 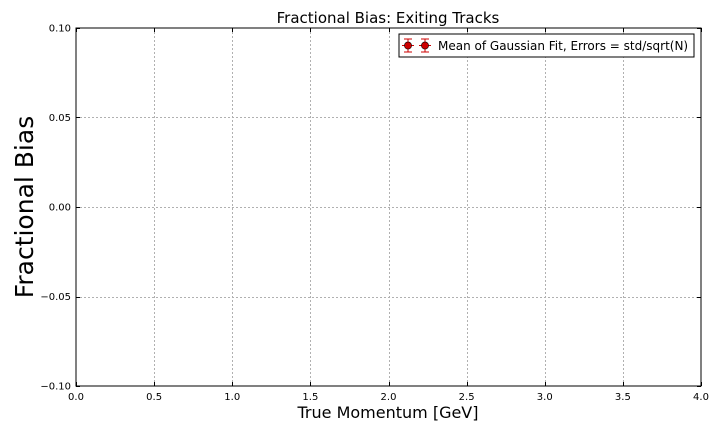 I want to click on x-tick-label: 3.5, so click(x=623, y=397).